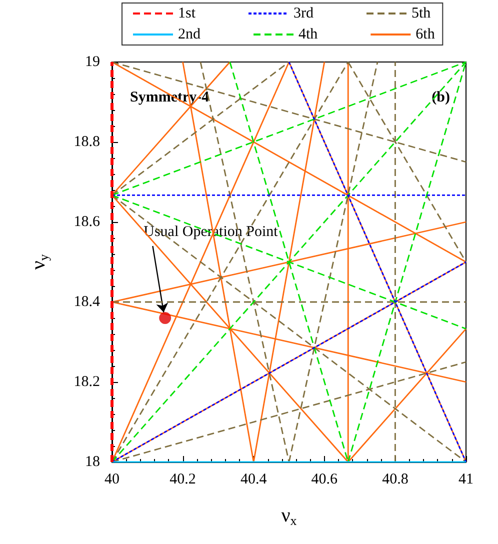 This screenshot has height=544, width=498. Describe the element at coordinates (324, 480) in the screenshot. I see `x-tick-label: 40.6` at that location.